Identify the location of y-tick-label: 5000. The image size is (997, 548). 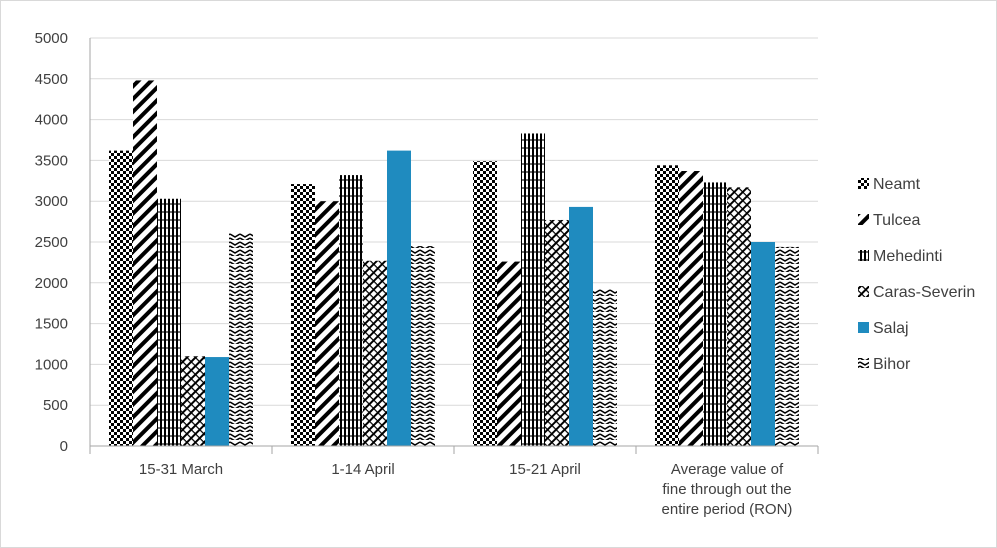
(51, 38).